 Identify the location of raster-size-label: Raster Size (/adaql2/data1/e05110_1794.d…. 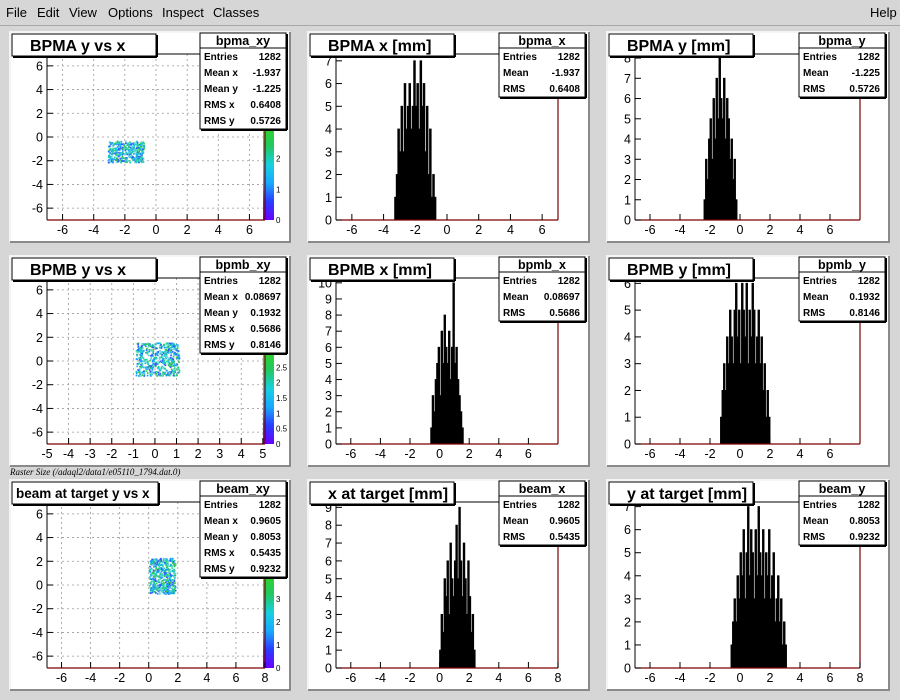
(94, 472).